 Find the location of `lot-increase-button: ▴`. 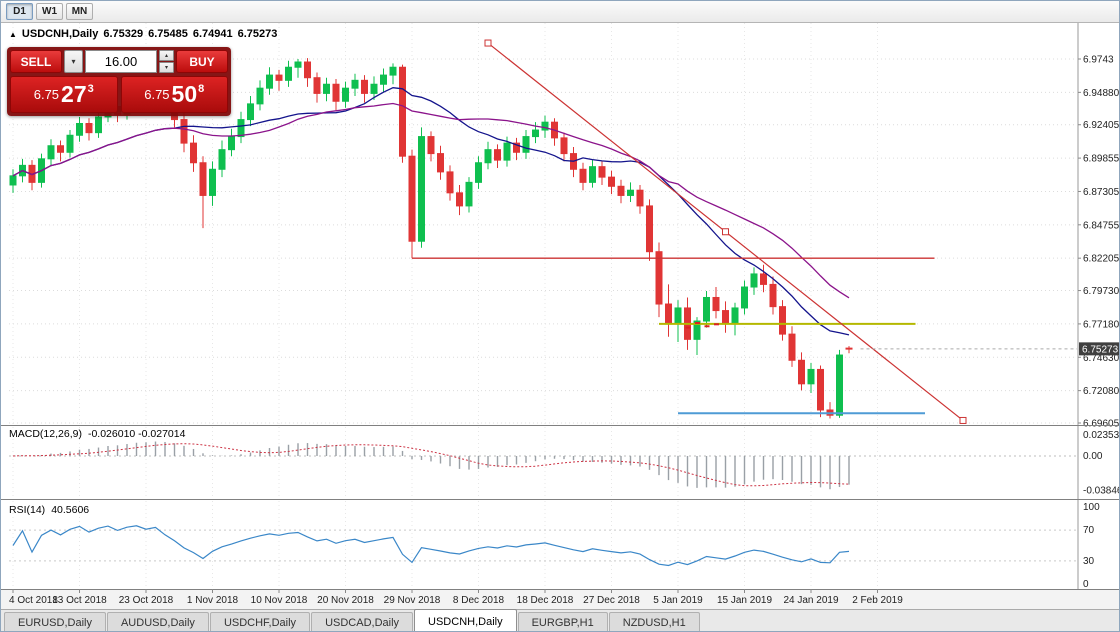

lot-increase-button: ▴ is located at coordinates (166, 55).